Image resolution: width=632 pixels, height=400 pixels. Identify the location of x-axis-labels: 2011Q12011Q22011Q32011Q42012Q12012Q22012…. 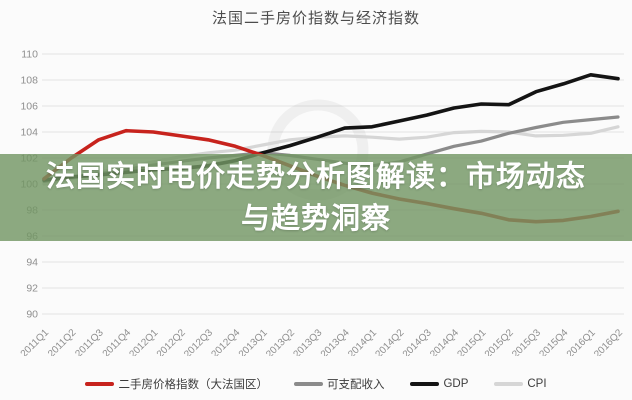
(322, 341).